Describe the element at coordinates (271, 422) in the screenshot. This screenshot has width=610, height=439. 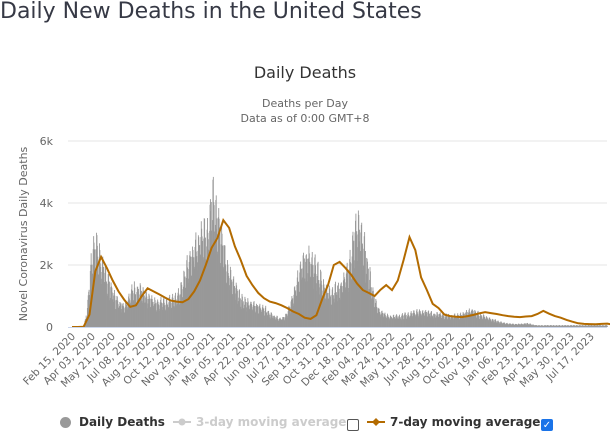
I see `legend-label: 3-day moving average` at that location.